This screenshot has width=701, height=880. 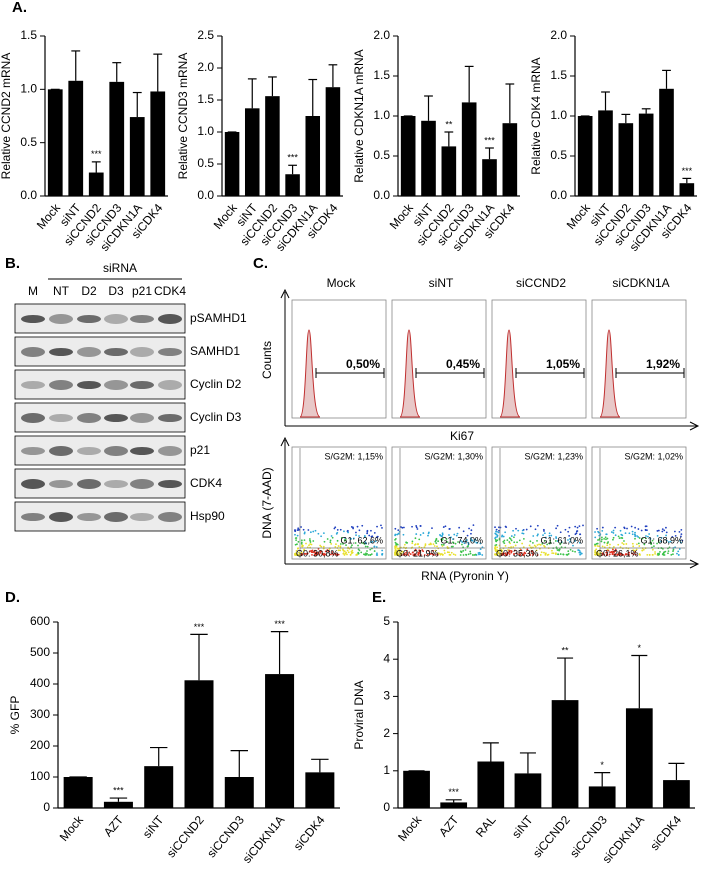 I want to click on y-tick-label: 1.0, so click(x=558, y=115).